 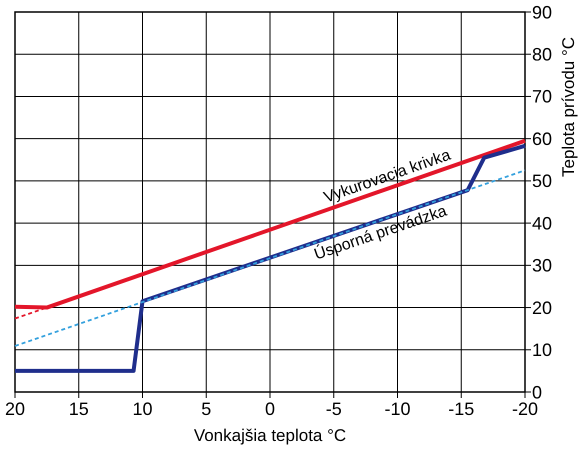 I want to click on x-tick-label: 5, so click(x=206, y=409).